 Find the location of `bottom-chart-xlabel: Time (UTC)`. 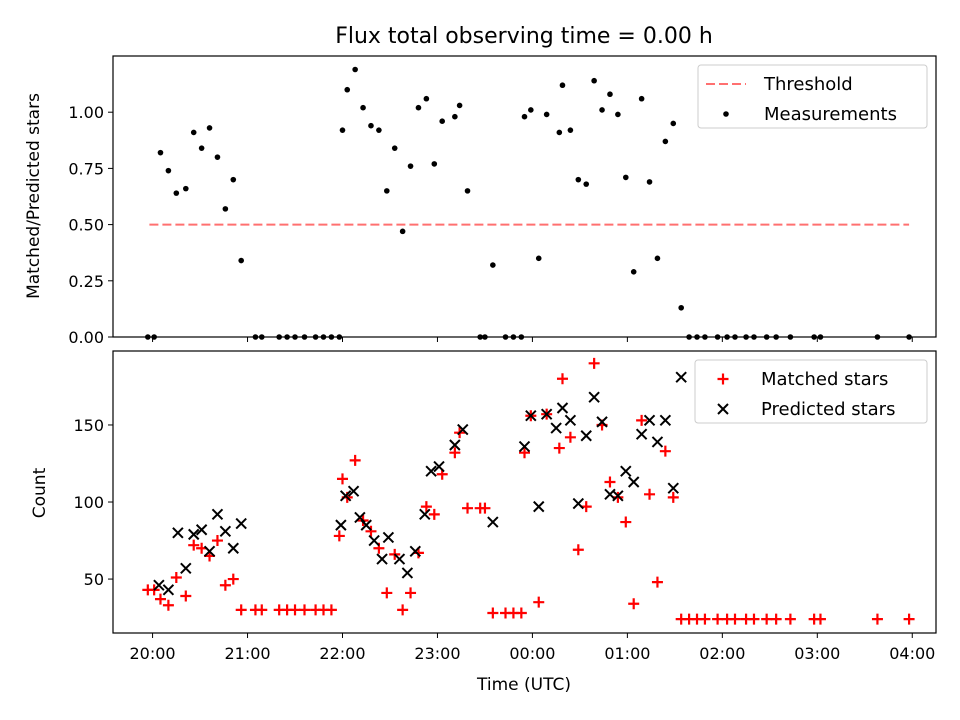

bottom-chart-xlabel: Time (UTC) is located at coordinates (523, 685).